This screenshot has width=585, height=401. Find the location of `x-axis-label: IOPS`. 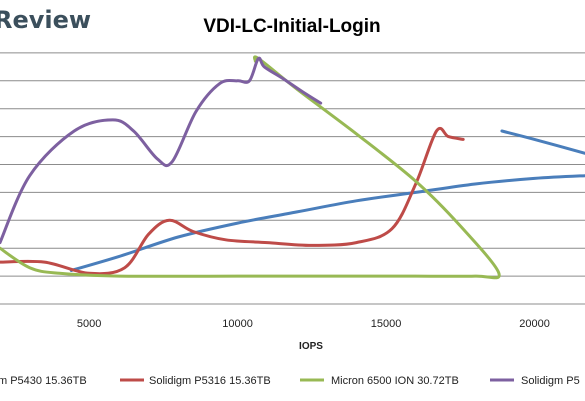

x-axis-label: IOPS is located at coordinates (311, 346).